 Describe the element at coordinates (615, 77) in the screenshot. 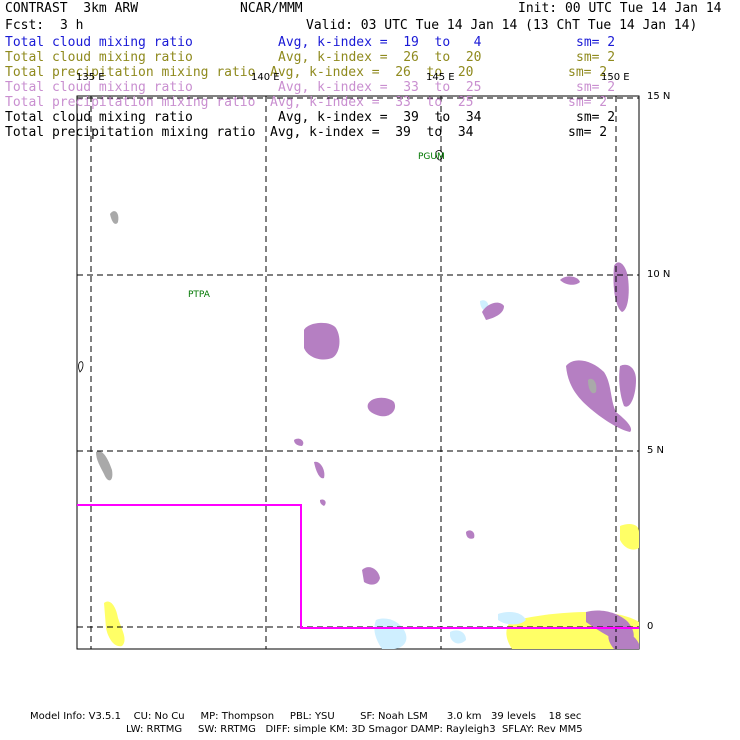

I see `lon-label: 150 E` at that location.